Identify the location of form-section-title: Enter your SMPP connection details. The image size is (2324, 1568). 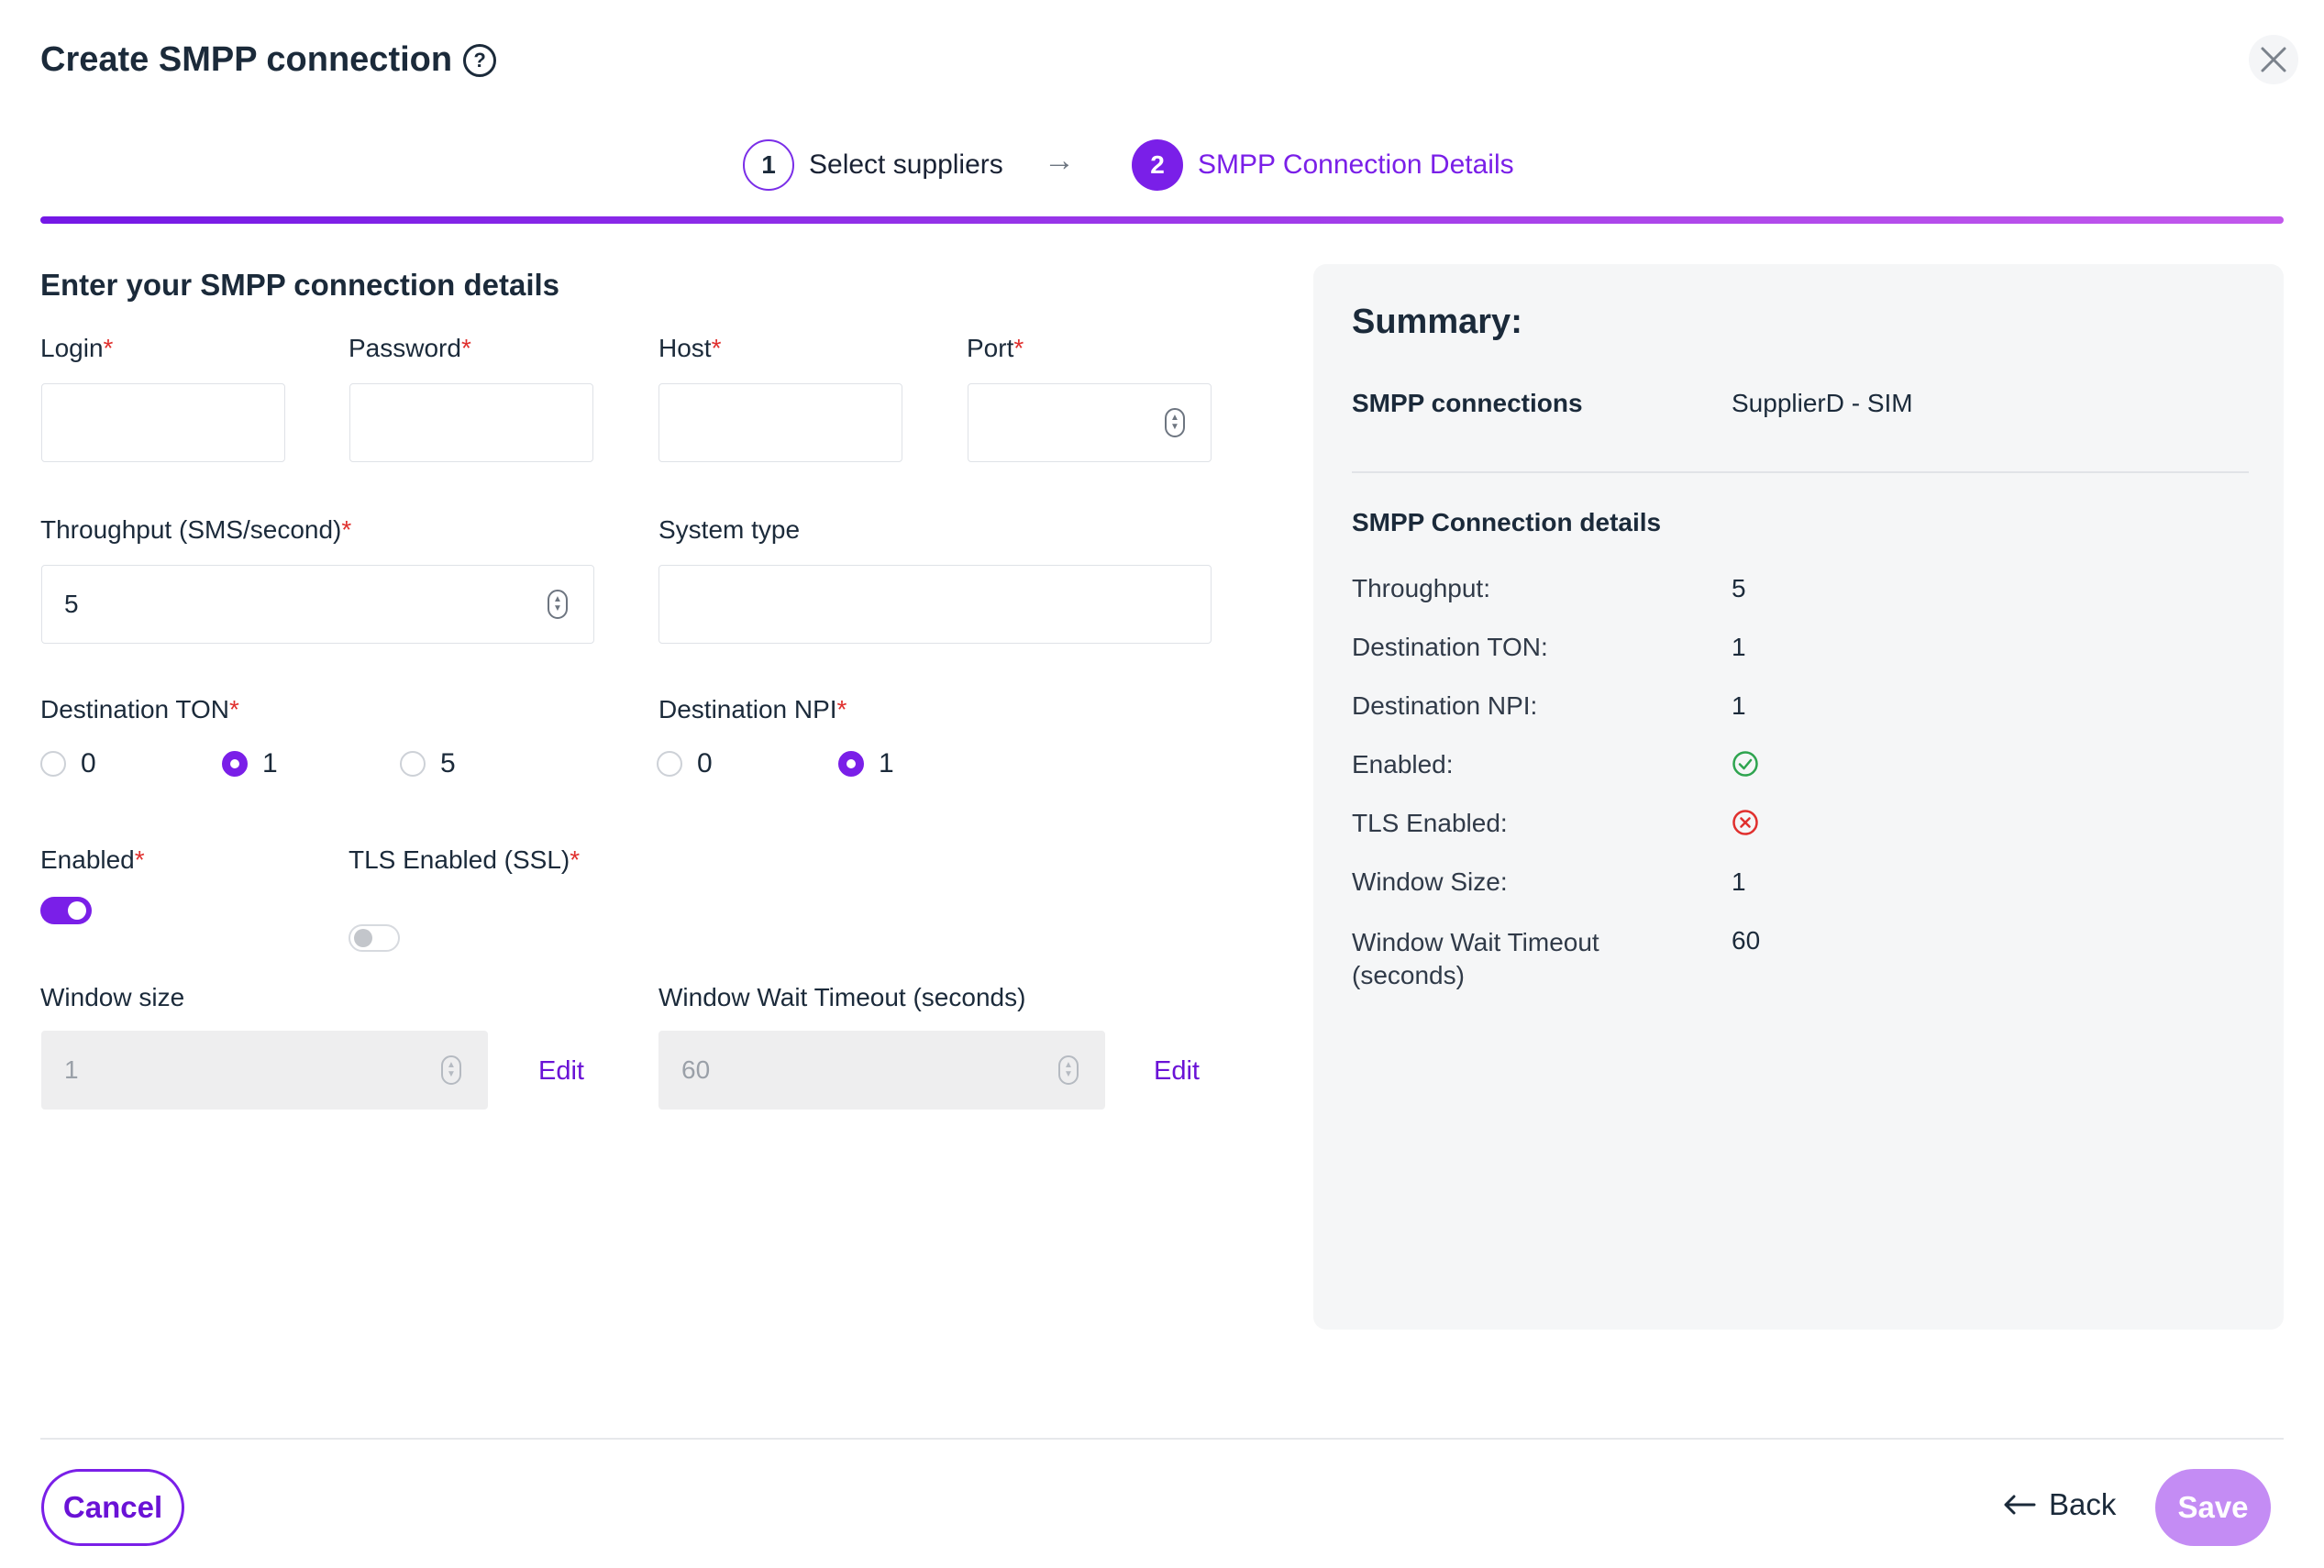
(300, 285).